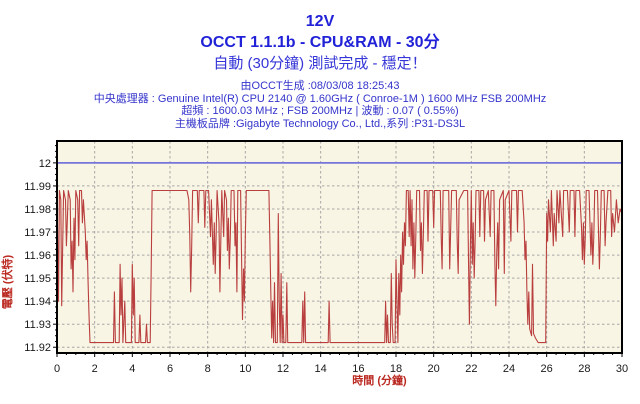 This screenshot has height=404, width=640. Describe the element at coordinates (7, 281) in the screenshot. I see `y-axis-title: 電壓 (伏特)` at that location.